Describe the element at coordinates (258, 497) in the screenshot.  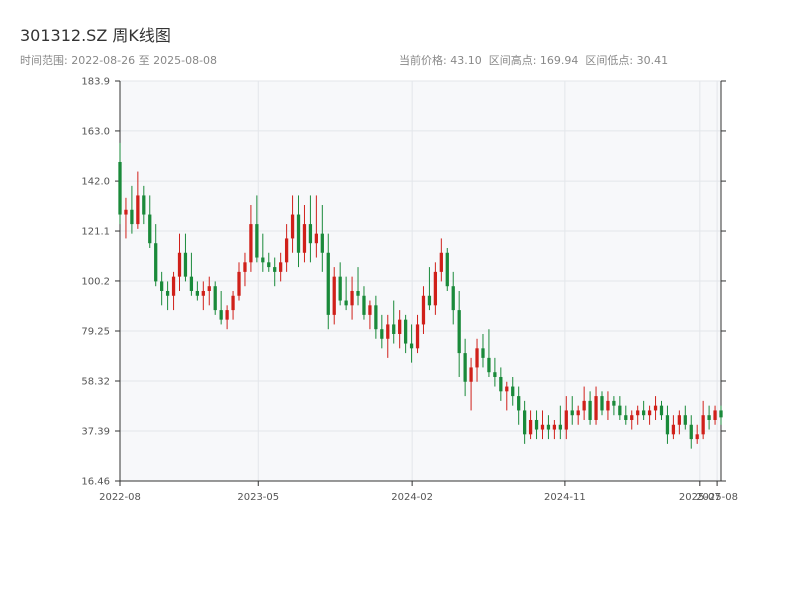
I see `x-tick-label: 2023-05` at that location.